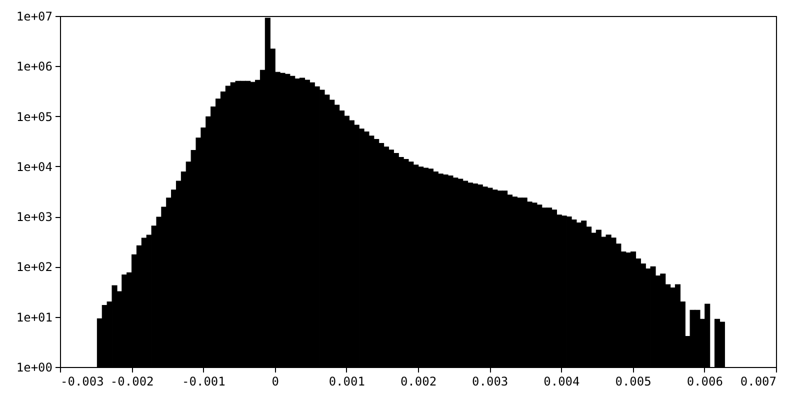 Image resolution: width=800 pixels, height=400 pixels. Describe the element at coordinates (490, 381) in the screenshot. I see `x-tick-label: 0.003` at that location.